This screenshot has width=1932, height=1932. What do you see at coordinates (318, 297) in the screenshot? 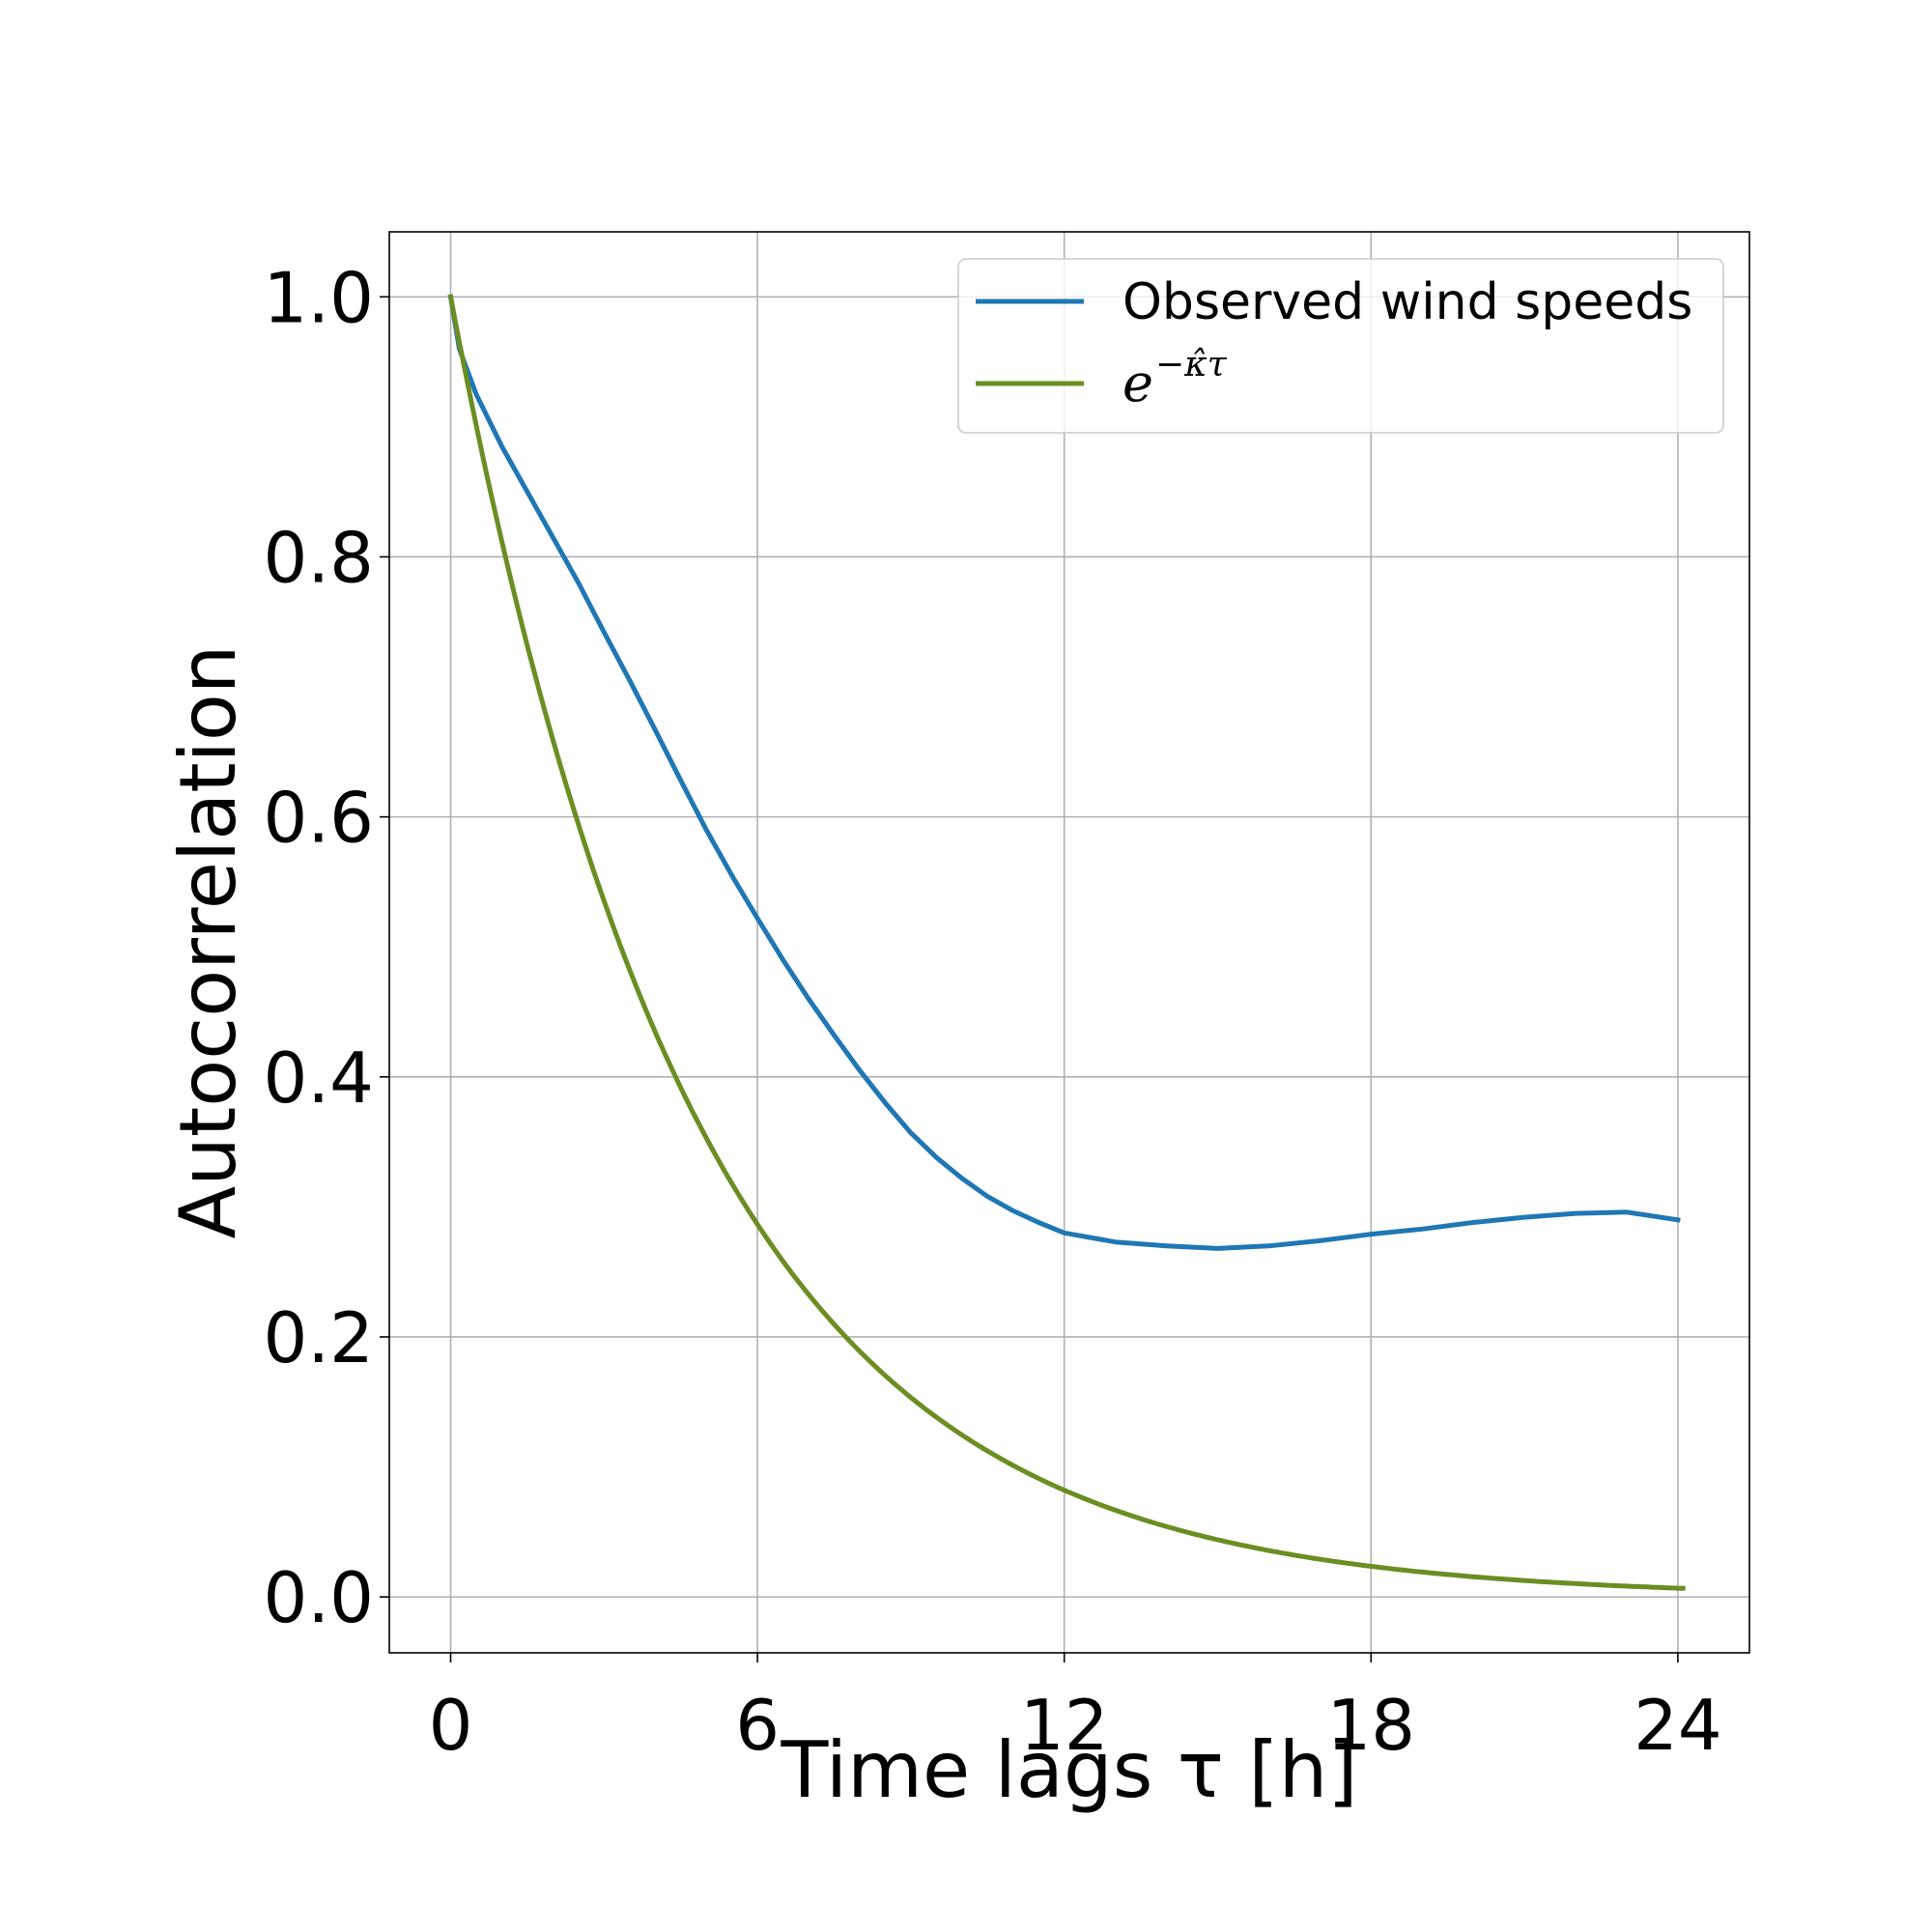
I see `y-tick-label: 1.0` at bounding box center [318, 297].